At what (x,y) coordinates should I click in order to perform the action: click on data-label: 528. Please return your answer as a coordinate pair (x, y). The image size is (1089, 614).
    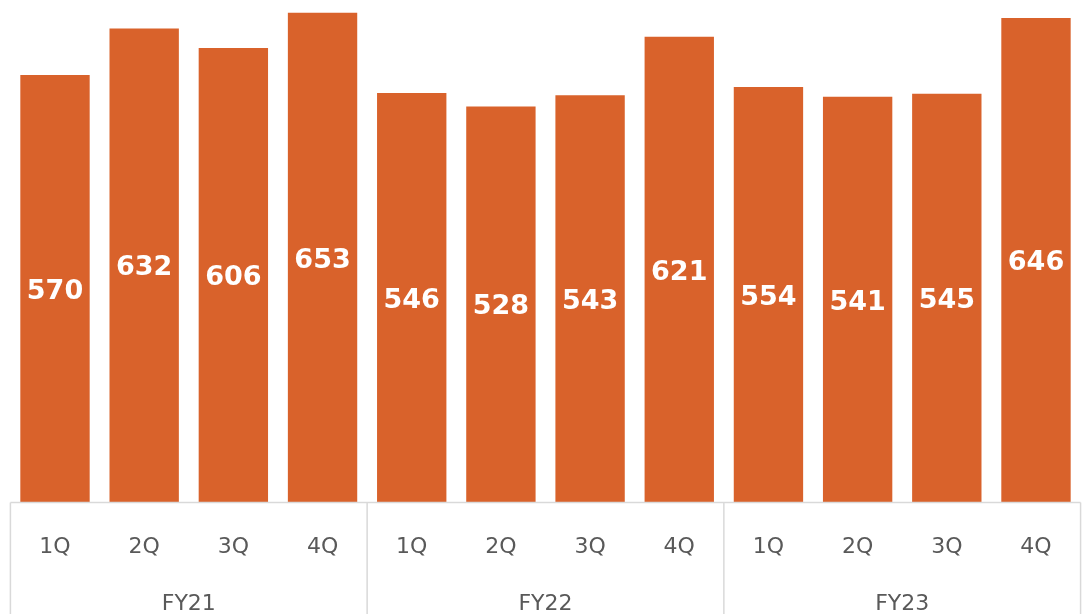
    Looking at the image, I should click on (501, 305).